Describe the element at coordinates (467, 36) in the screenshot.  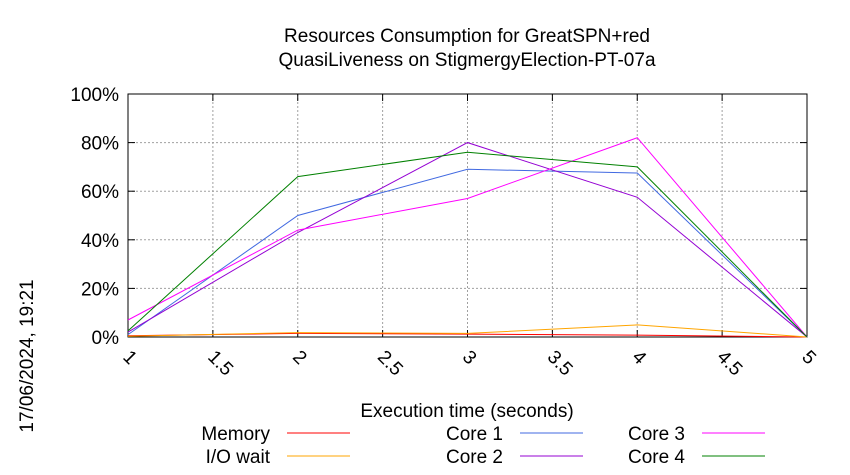
I see `chart-title-line1: Resources Consumption for GreatSPN+red` at that location.